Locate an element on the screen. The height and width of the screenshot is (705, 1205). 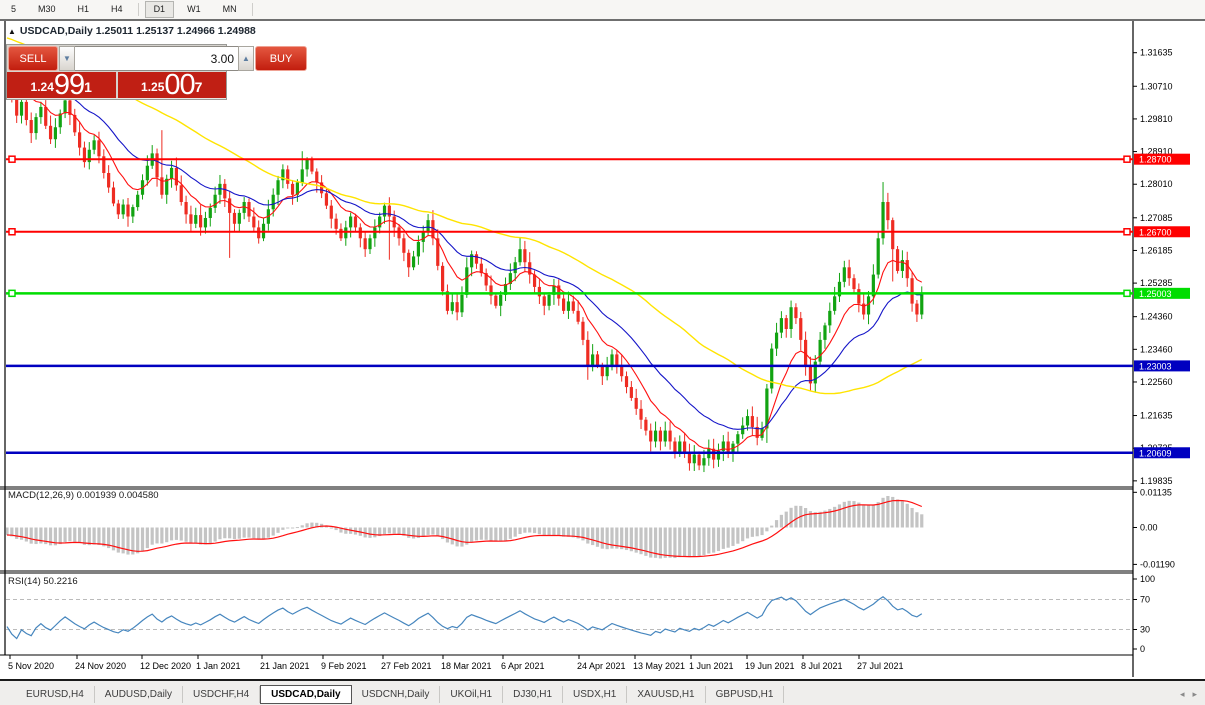
date-axis-label: 24 Nov 2020 is located at coordinates (100, 666).